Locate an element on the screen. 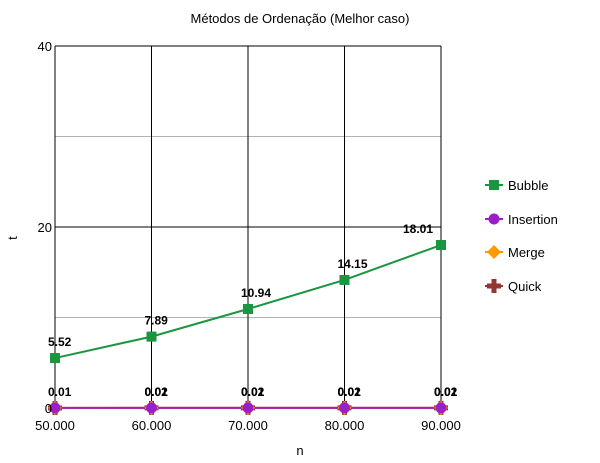  legend-marker-merge is located at coordinates (494, 252).